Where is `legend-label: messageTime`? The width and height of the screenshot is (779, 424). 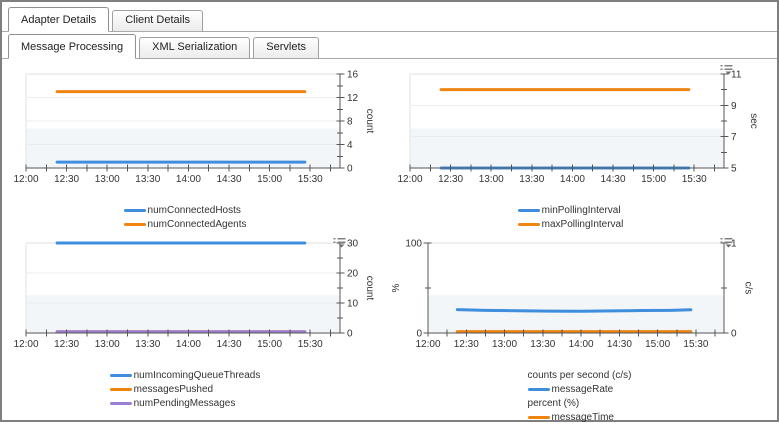 legend-label: messageTime is located at coordinates (582, 417).